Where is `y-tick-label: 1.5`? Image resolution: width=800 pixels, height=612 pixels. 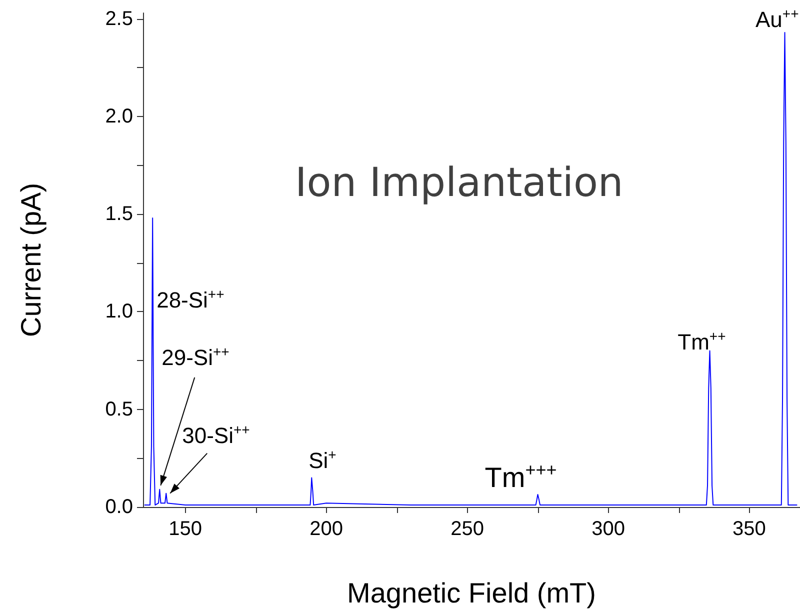
y-tick-label: 1.5 is located at coordinates (119, 214).